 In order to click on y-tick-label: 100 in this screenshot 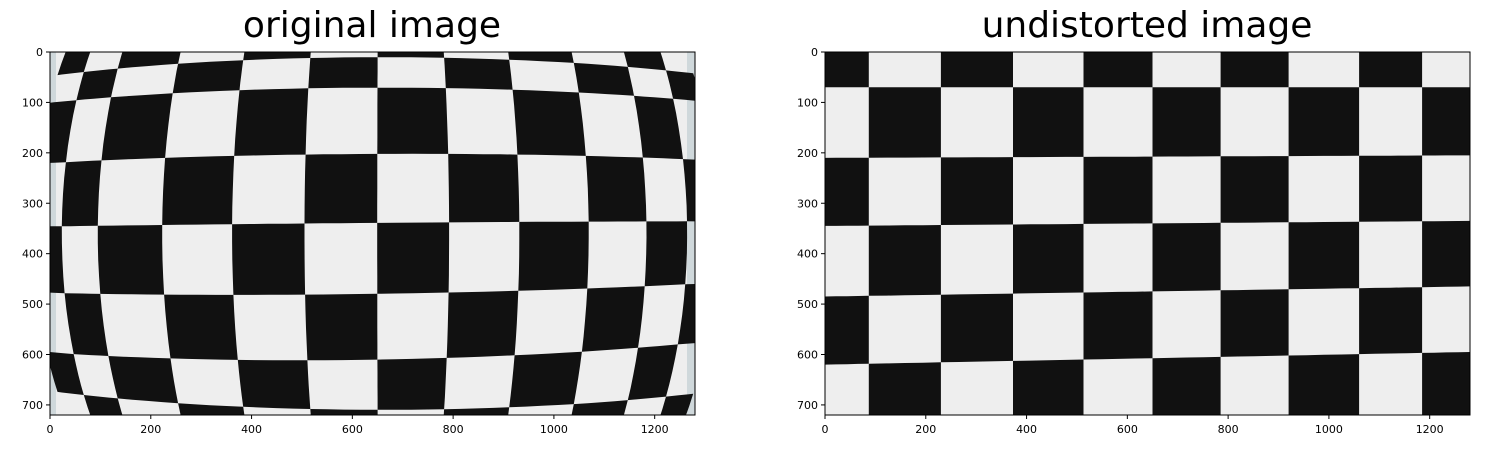, I will do `click(32, 102)`.